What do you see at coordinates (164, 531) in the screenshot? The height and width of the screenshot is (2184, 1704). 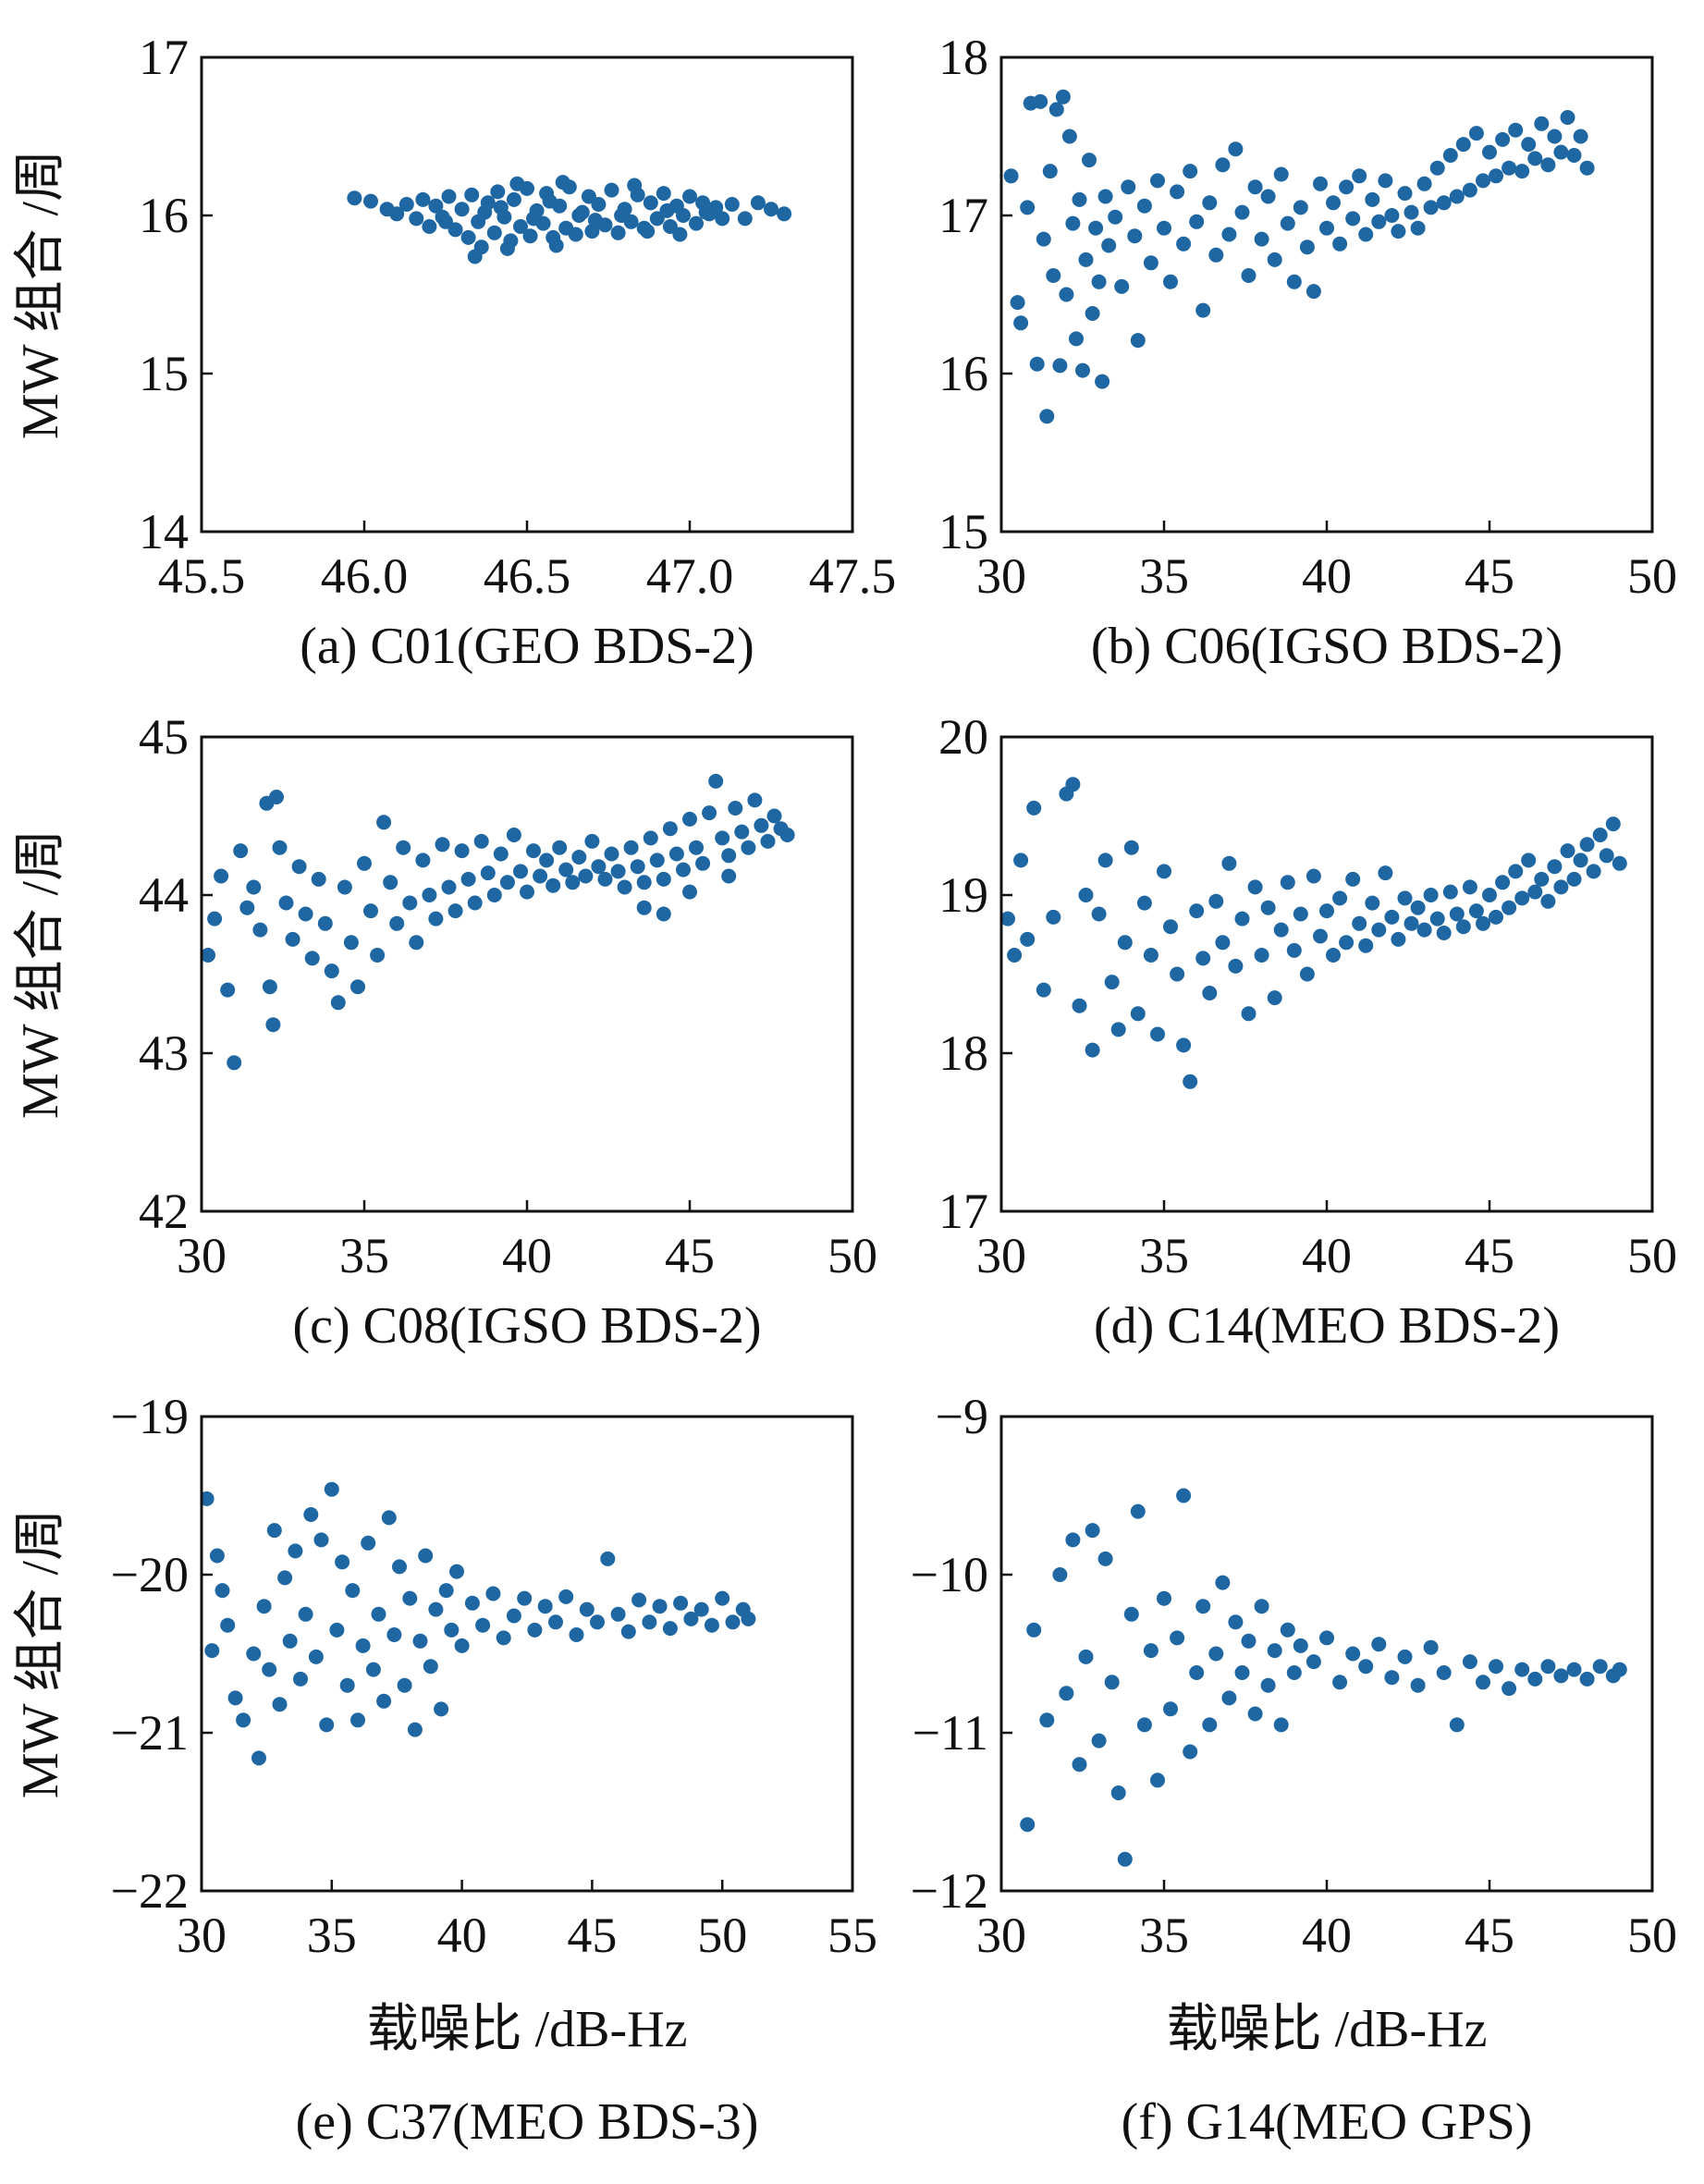 I see `y-tick-label: 14` at bounding box center [164, 531].